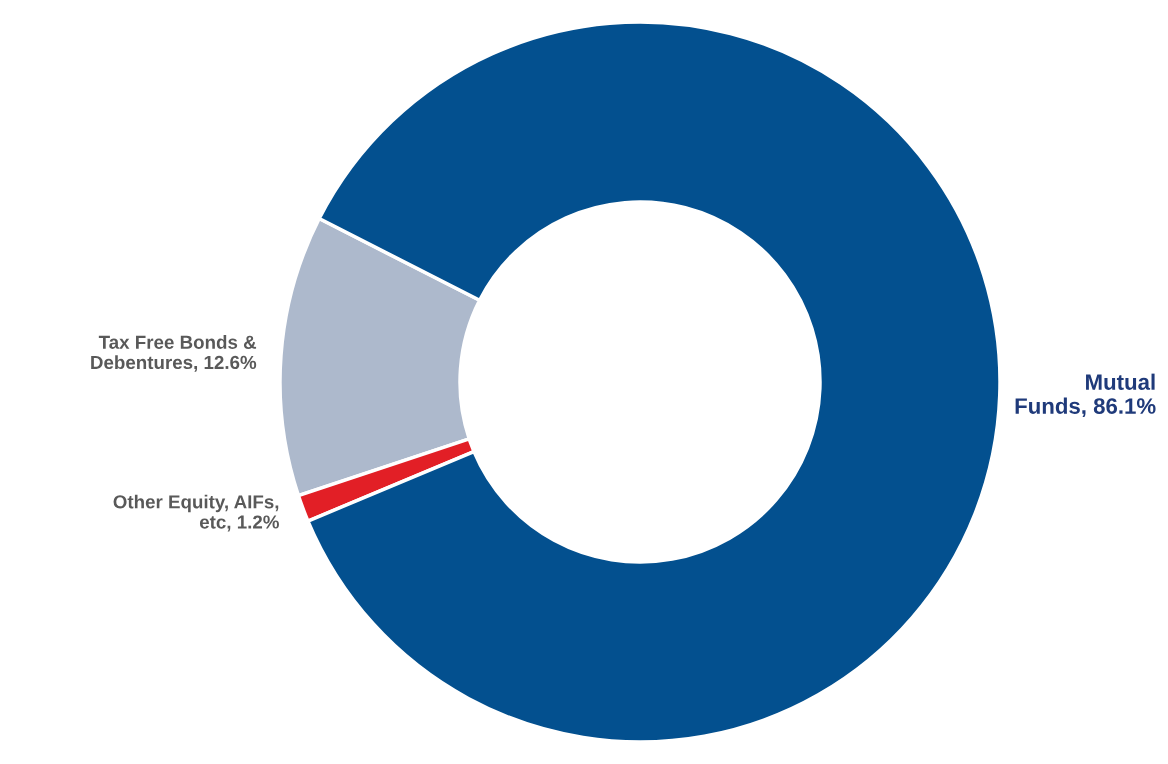 The width and height of the screenshot is (1168, 764). I want to click on slice-label: Mutual Funds, 86.1%, so click(1085, 395).